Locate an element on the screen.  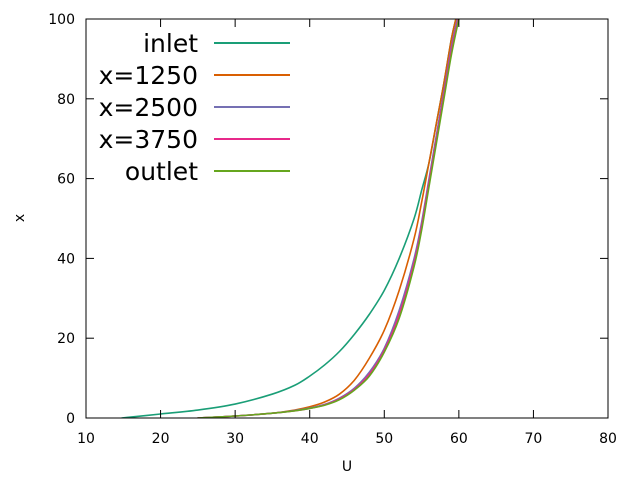
legend-item: x=1250 is located at coordinates (194, 75).